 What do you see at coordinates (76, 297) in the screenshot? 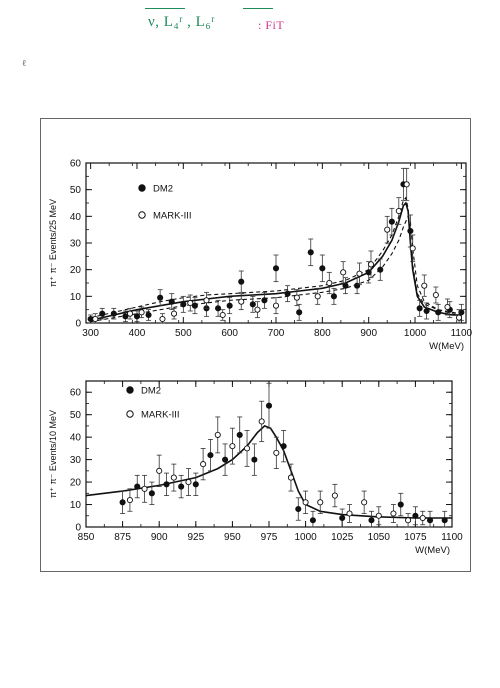
I see `chart1-y-tick-label: 10` at bounding box center [76, 297].